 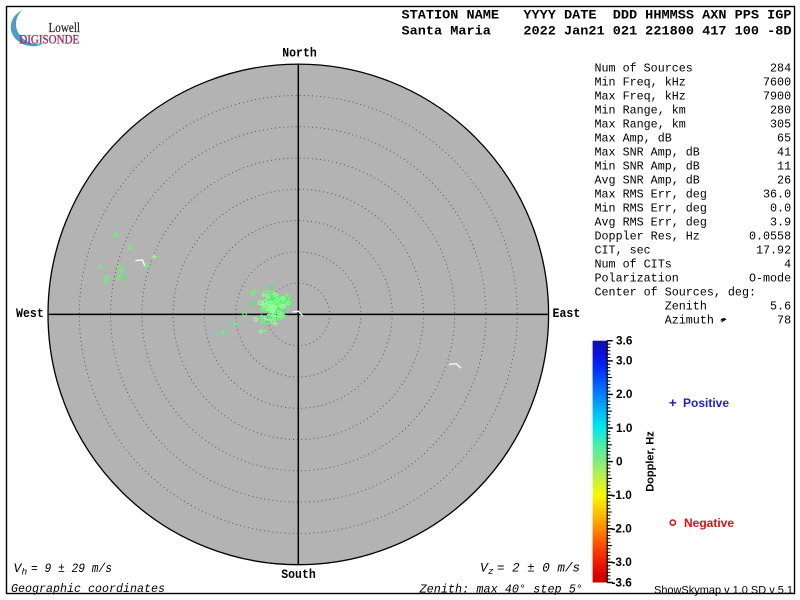 What do you see at coordinates (491, 571) in the screenshot?
I see `svg-text: z` at bounding box center [491, 571].